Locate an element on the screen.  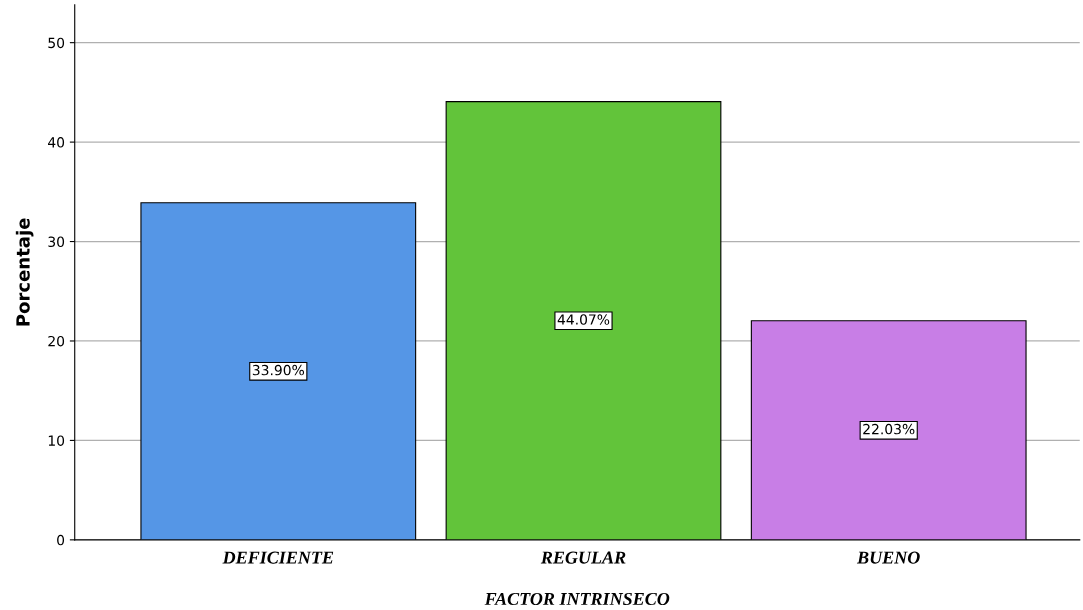
x-axis-title: FACTOR INTRINSECO is located at coordinates (577, 599).